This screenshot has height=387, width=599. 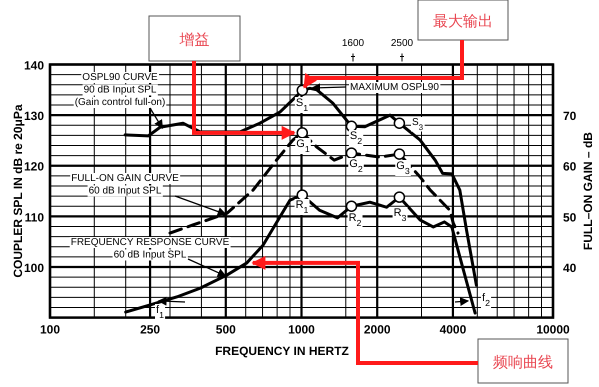 What do you see at coordinates (34, 167) in the screenshot?
I see `y-tick-label: 120` at bounding box center [34, 167].